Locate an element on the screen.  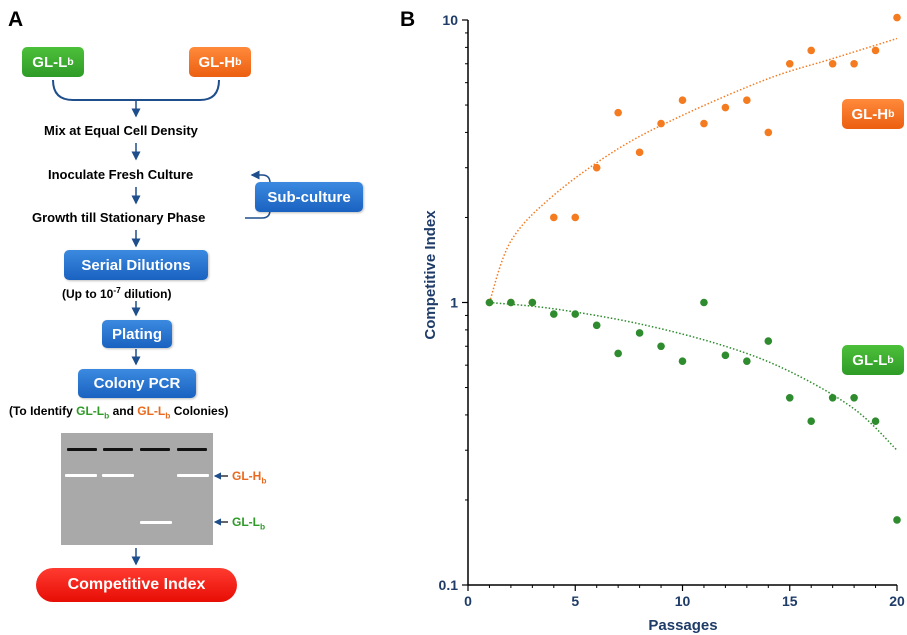
strain-low-box: GL-L b is located at coordinates (53, 62).